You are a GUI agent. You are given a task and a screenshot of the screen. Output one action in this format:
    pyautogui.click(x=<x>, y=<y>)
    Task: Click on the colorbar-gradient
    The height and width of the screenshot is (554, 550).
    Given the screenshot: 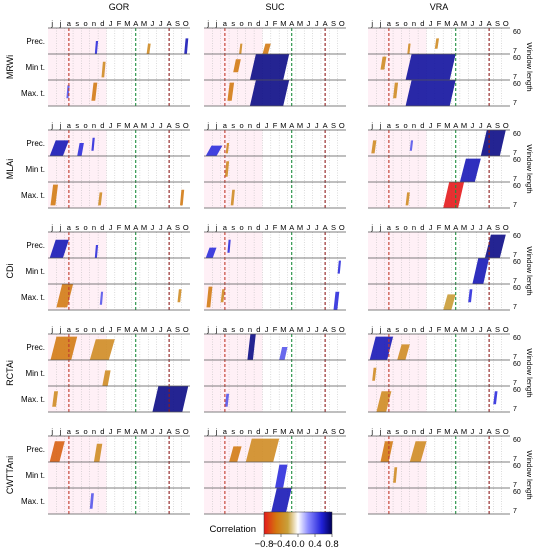 What is the action you would take?
    pyautogui.click(x=298, y=523)
    